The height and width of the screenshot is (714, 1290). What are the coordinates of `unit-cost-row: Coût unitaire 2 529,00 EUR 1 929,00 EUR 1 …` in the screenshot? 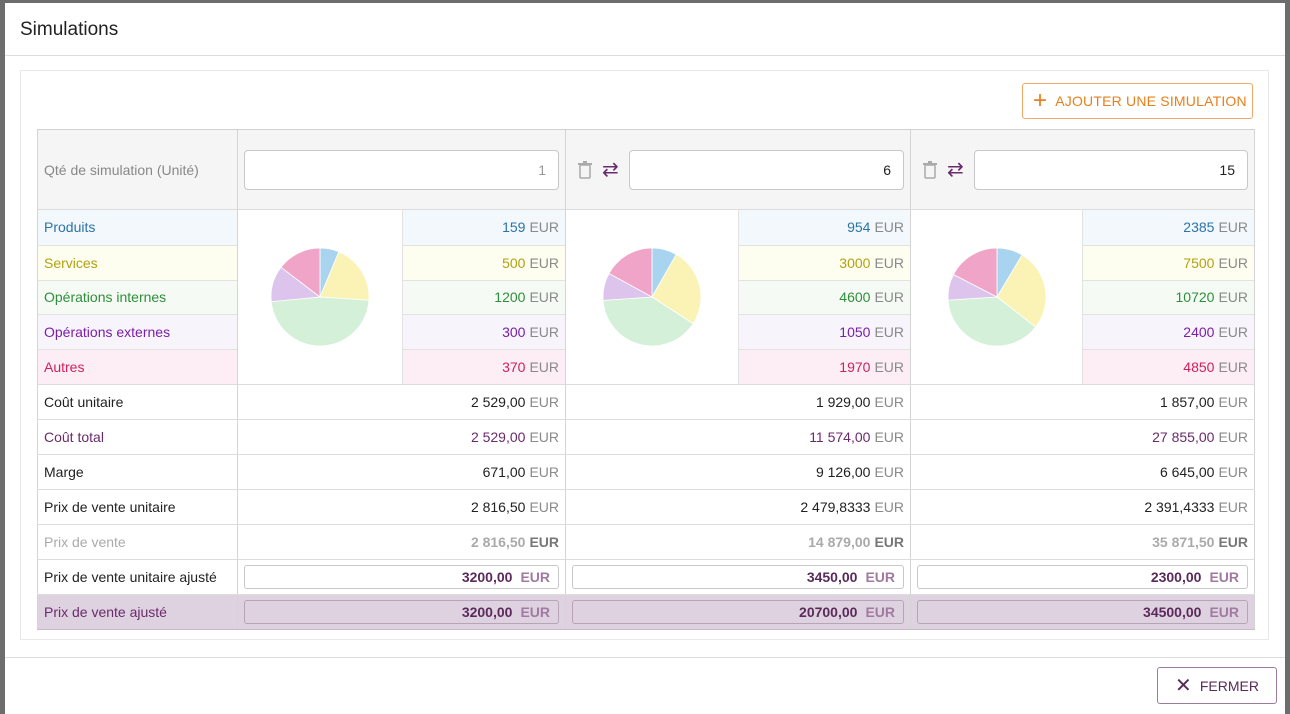 It's located at (646, 402).